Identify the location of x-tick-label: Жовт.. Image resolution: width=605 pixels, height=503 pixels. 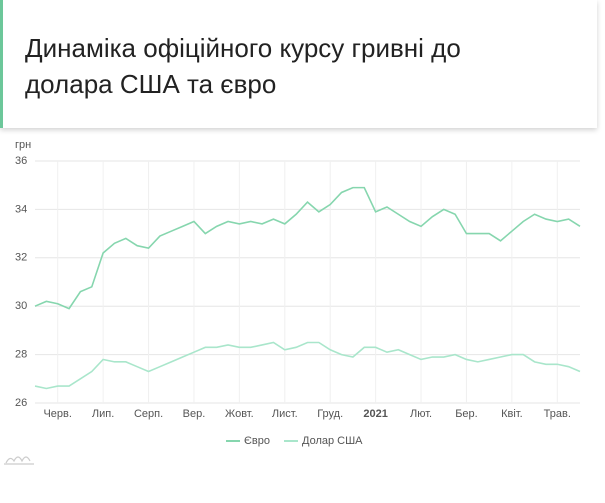
(239, 414).